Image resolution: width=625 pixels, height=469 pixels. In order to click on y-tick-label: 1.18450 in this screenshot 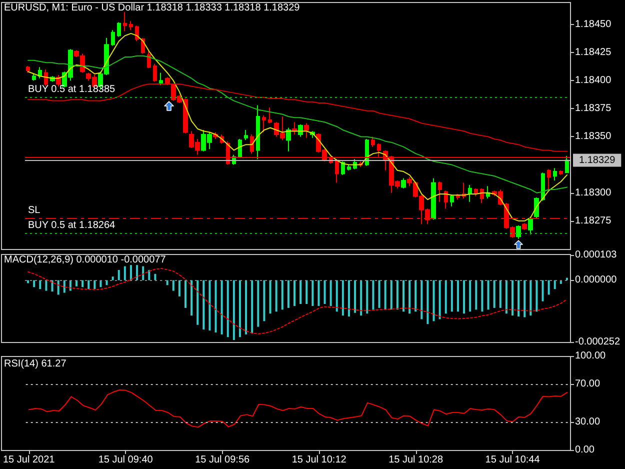, I will do `click(593, 24)`.